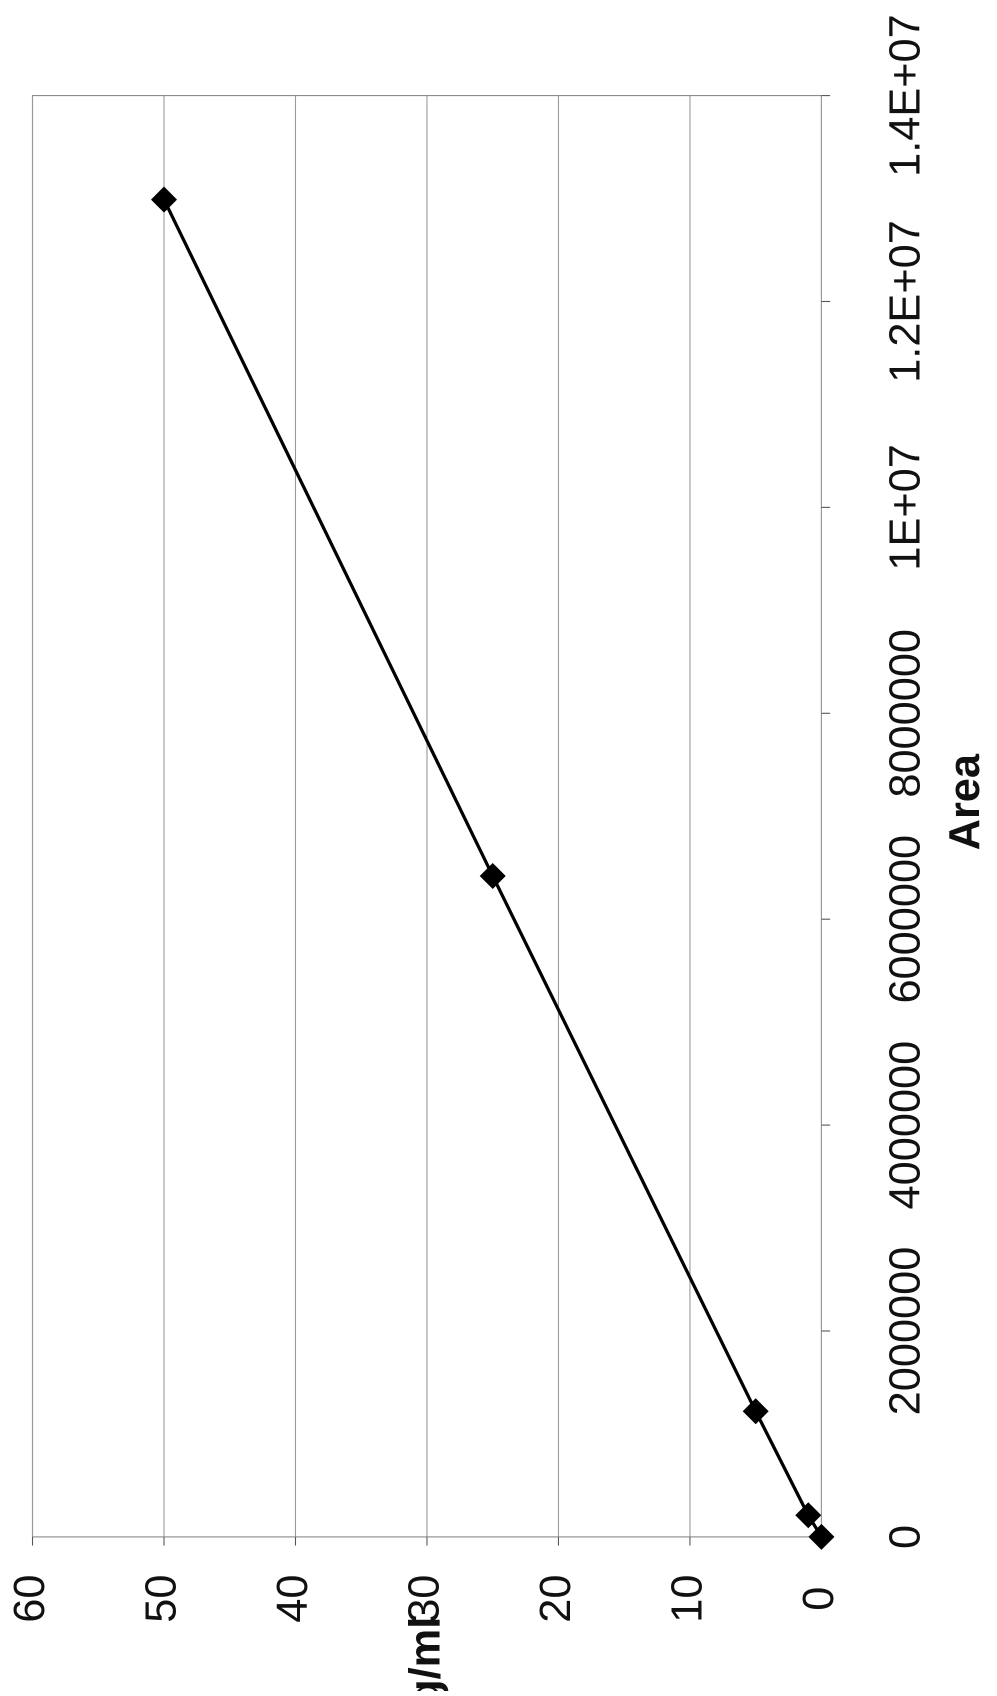 This screenshot has height=1696, width=997. I want to click on y-tick-label: 50, so click(161, 1599).